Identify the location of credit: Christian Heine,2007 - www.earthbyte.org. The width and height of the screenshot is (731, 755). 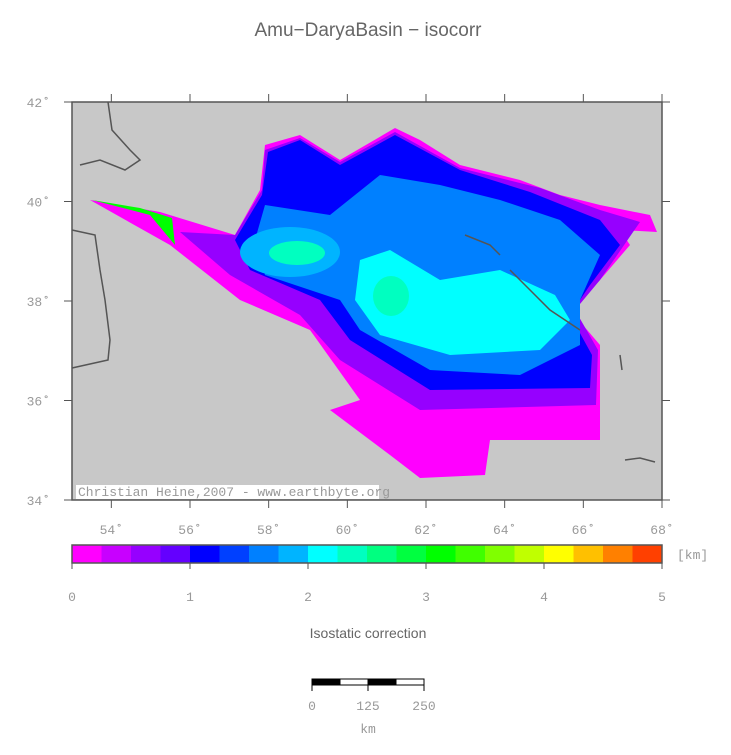
(234, 492).